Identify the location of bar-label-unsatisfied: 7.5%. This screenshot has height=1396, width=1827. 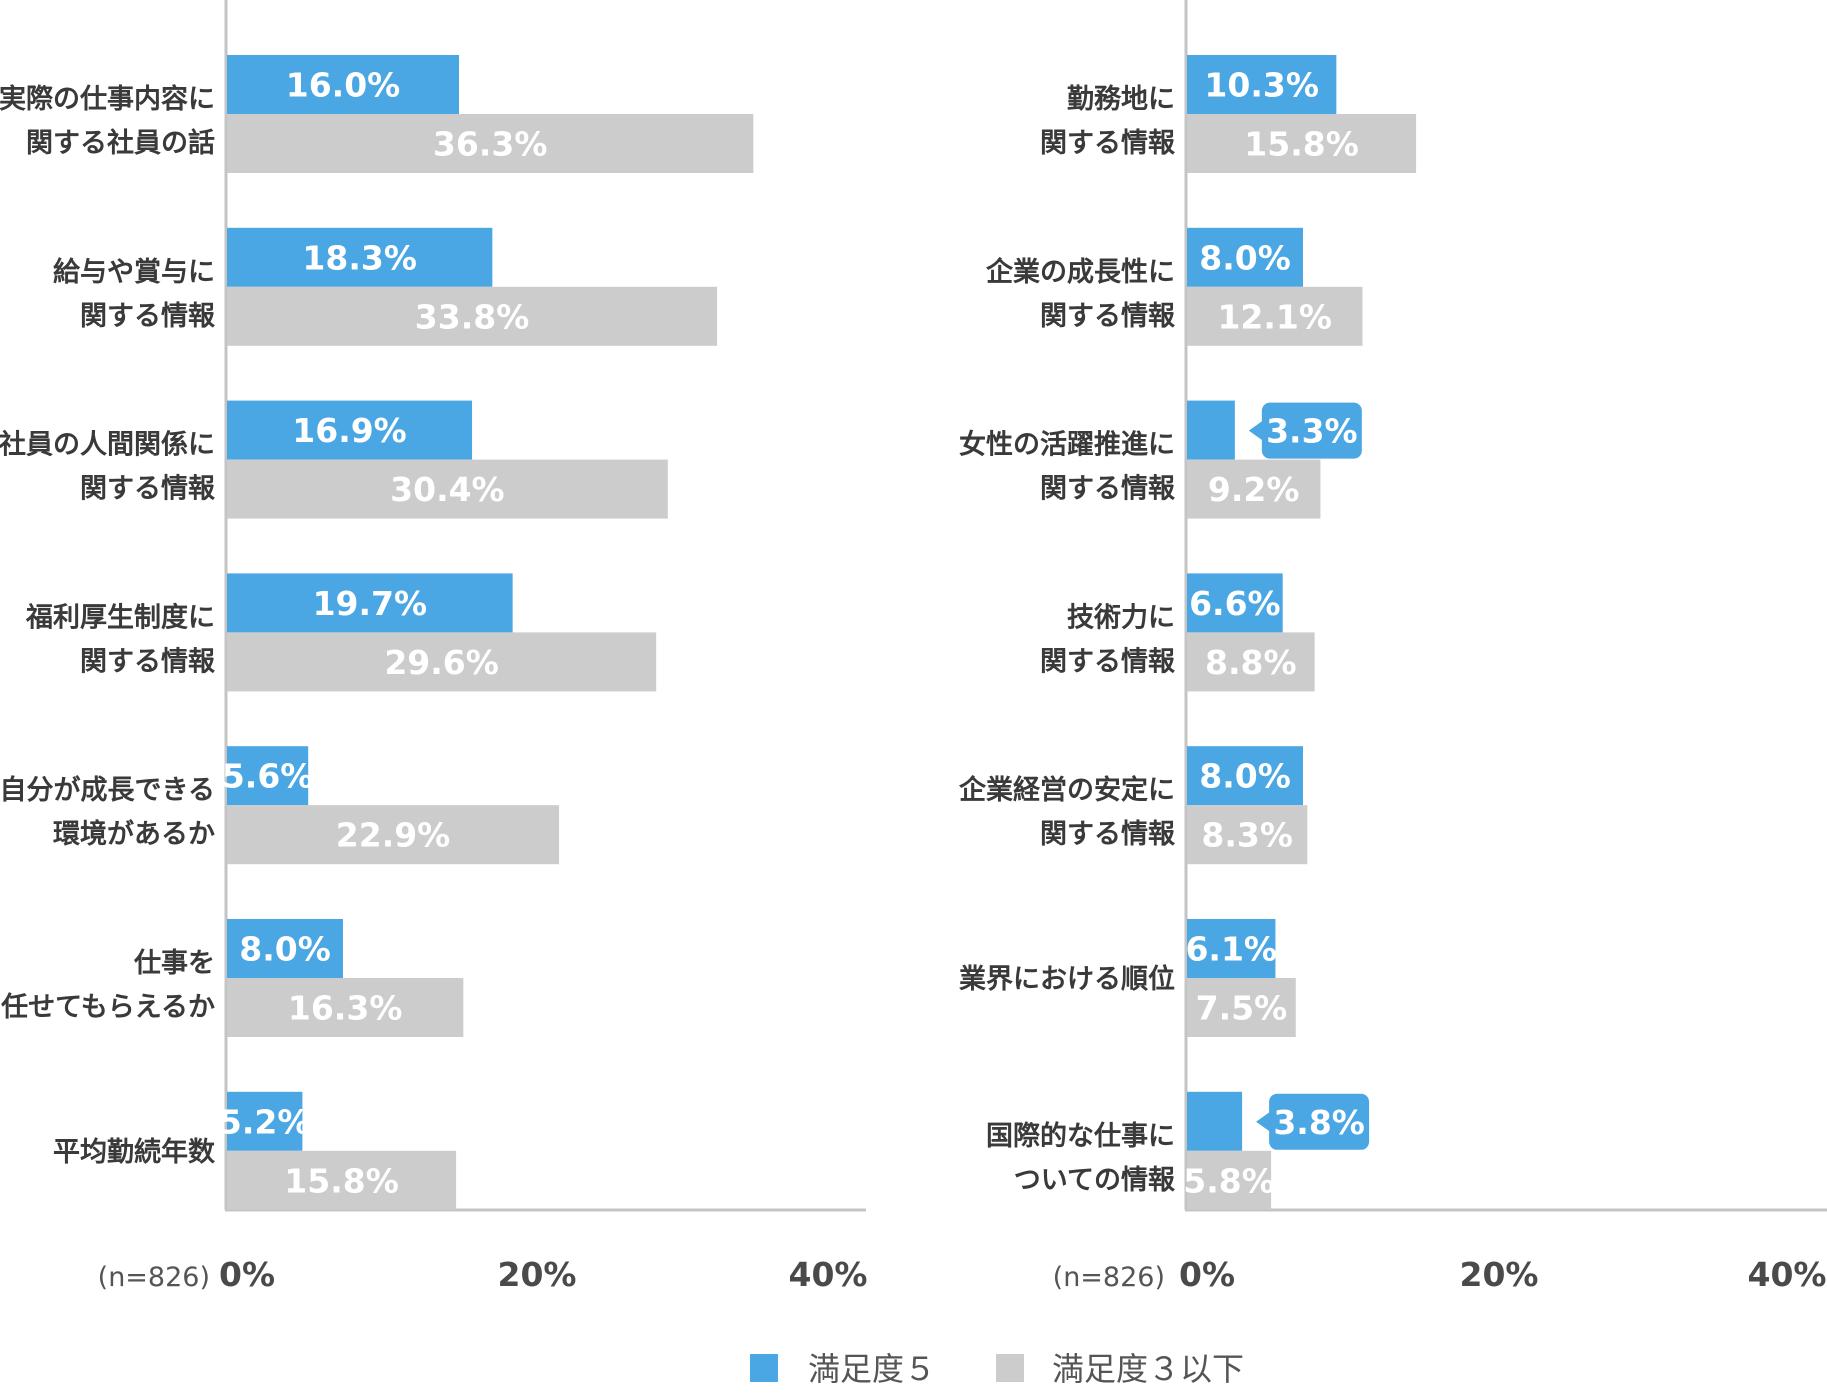
(1242, 1008).